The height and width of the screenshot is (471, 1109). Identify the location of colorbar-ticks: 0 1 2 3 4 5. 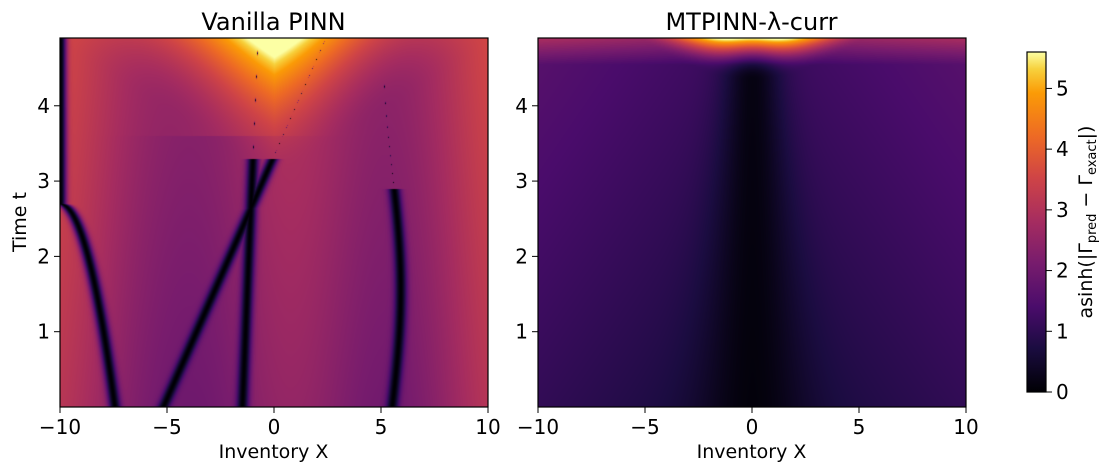
(1057, 240).